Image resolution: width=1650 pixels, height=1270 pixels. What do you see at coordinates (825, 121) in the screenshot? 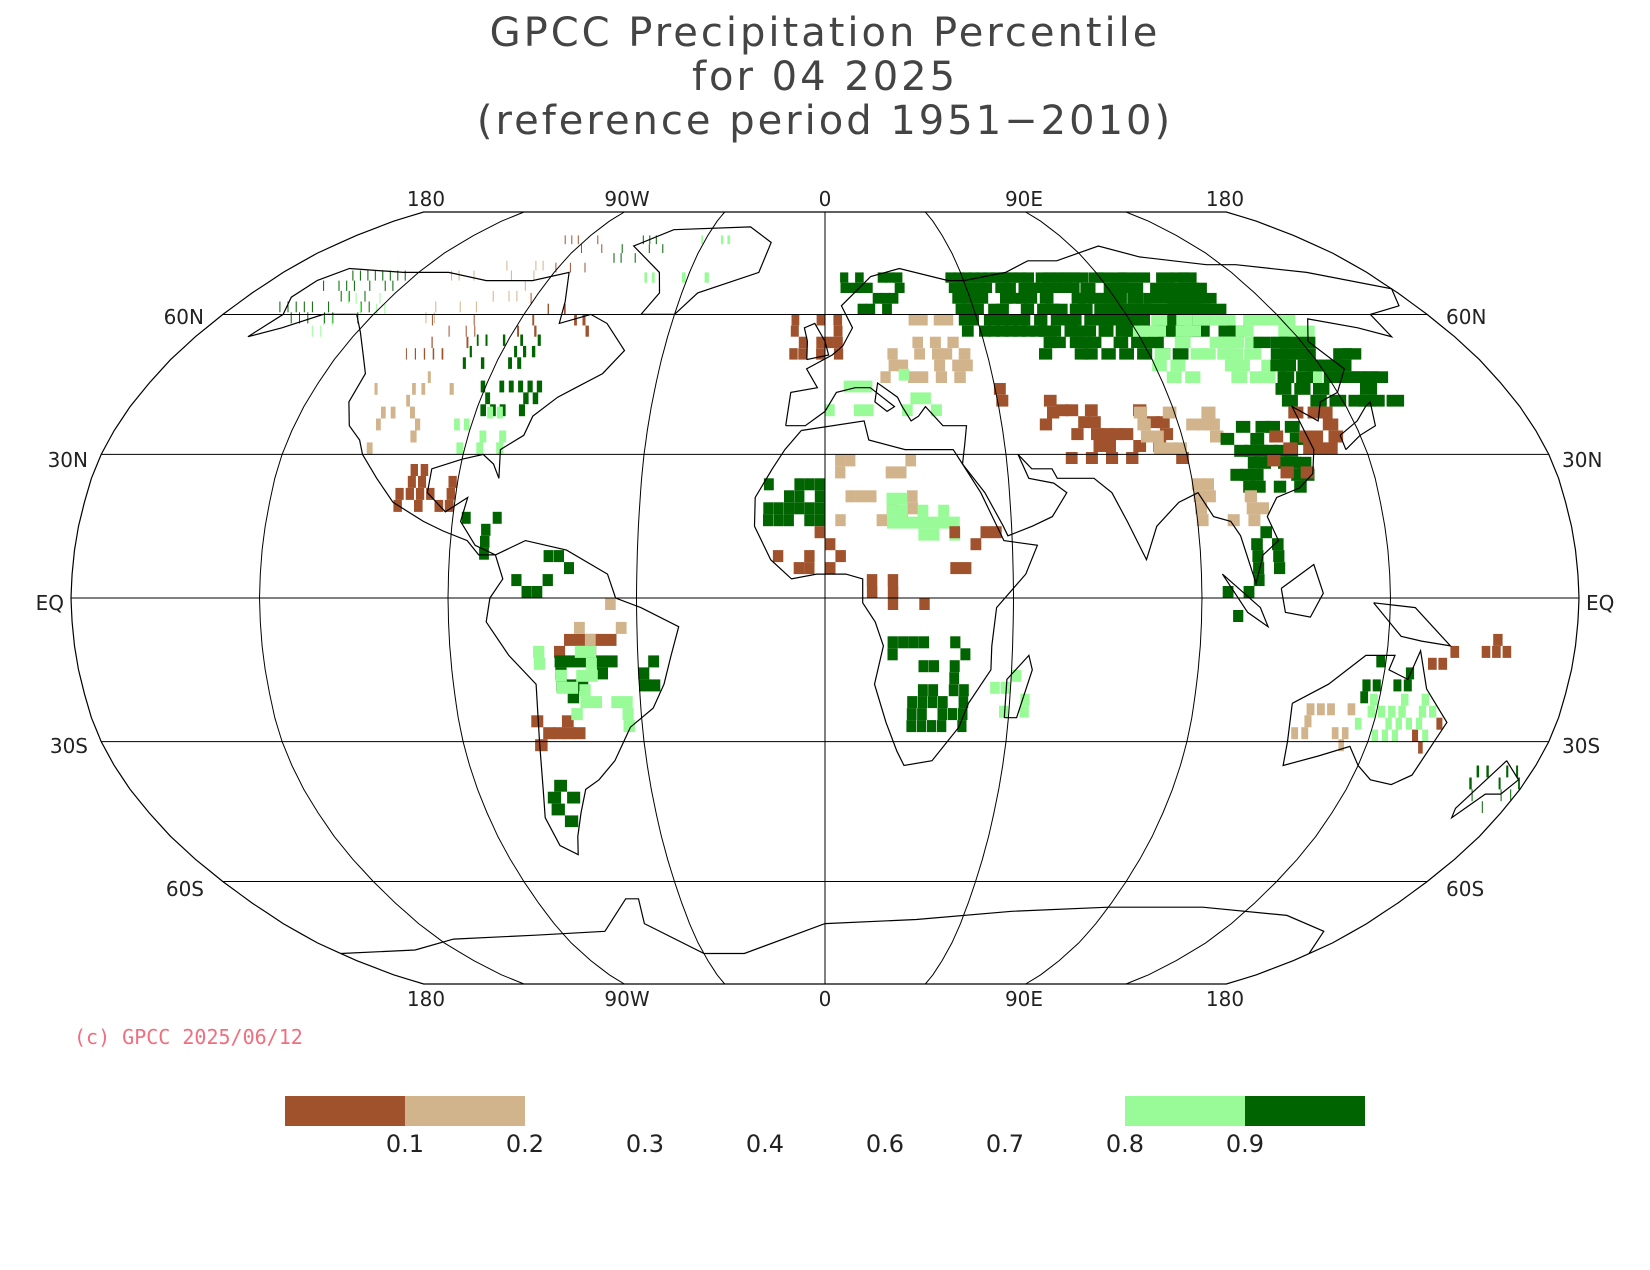
I see `title-line-3: (reference period 1951−2010)` at bounding box center [825, 121].